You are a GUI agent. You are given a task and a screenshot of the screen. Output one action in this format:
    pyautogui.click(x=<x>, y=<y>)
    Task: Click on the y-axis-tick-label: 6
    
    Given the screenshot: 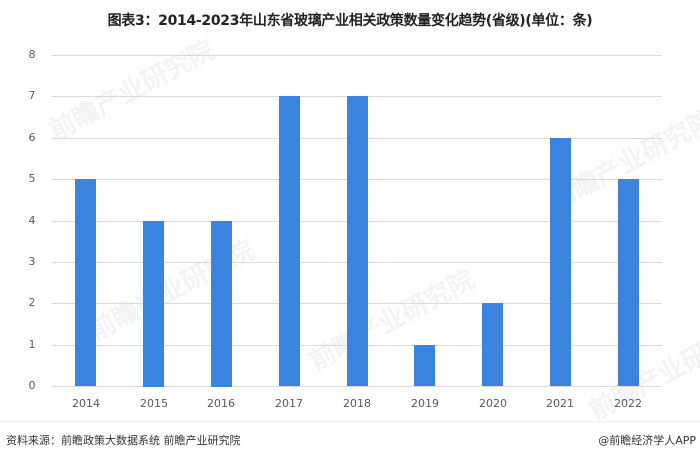 What is the action you would take?
    pyautogui.click(x=32, y=137)
    